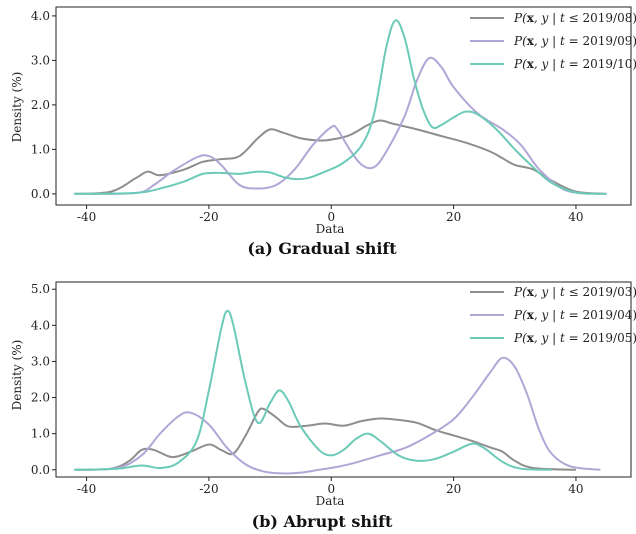 The width and height of the screenshot is (636, 534). Describe the element at coordinates (574, 338) in the screenshot. I see `legend-label: P(x, y | t = 2019/05)` at that location.